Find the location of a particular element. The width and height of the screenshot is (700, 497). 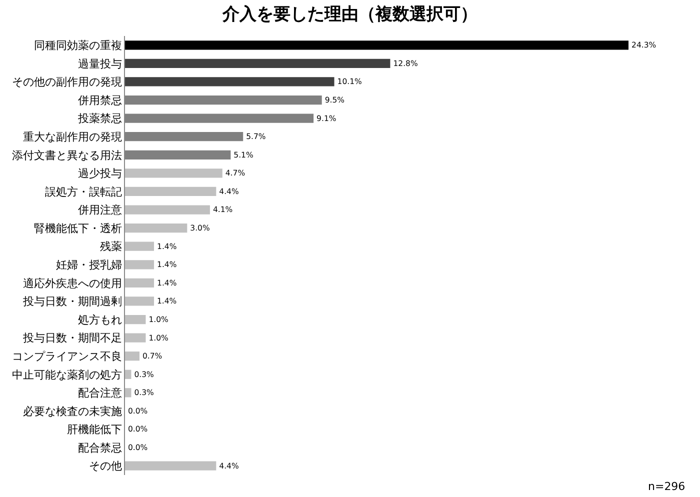

y-tick-label: 同種同効薬の重複 is located at coordinates (78, 45).